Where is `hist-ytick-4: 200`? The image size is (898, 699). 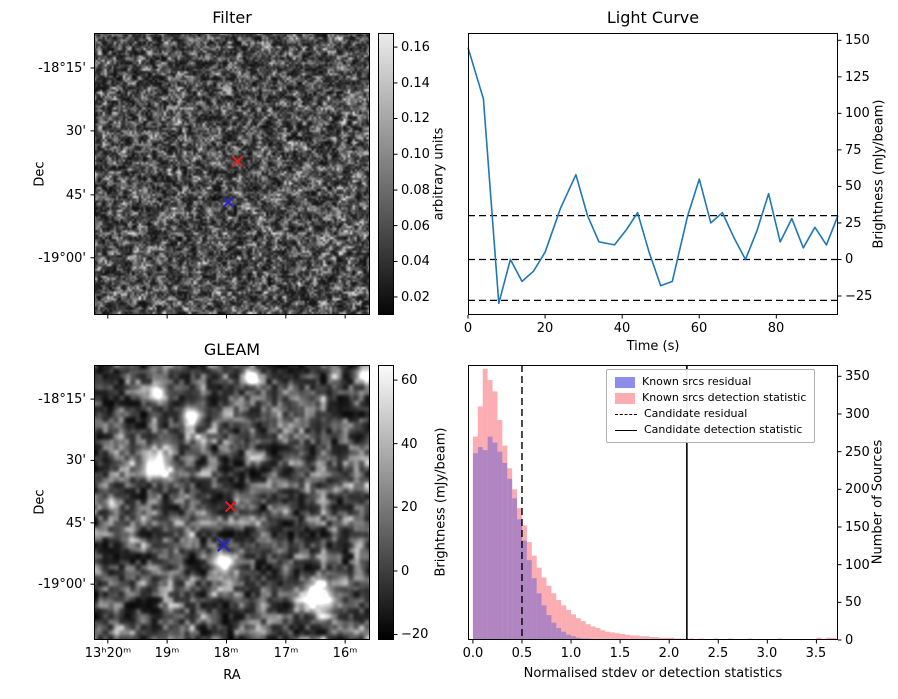 hist-ytick-4: 200 is located at coordinates (857, 489).